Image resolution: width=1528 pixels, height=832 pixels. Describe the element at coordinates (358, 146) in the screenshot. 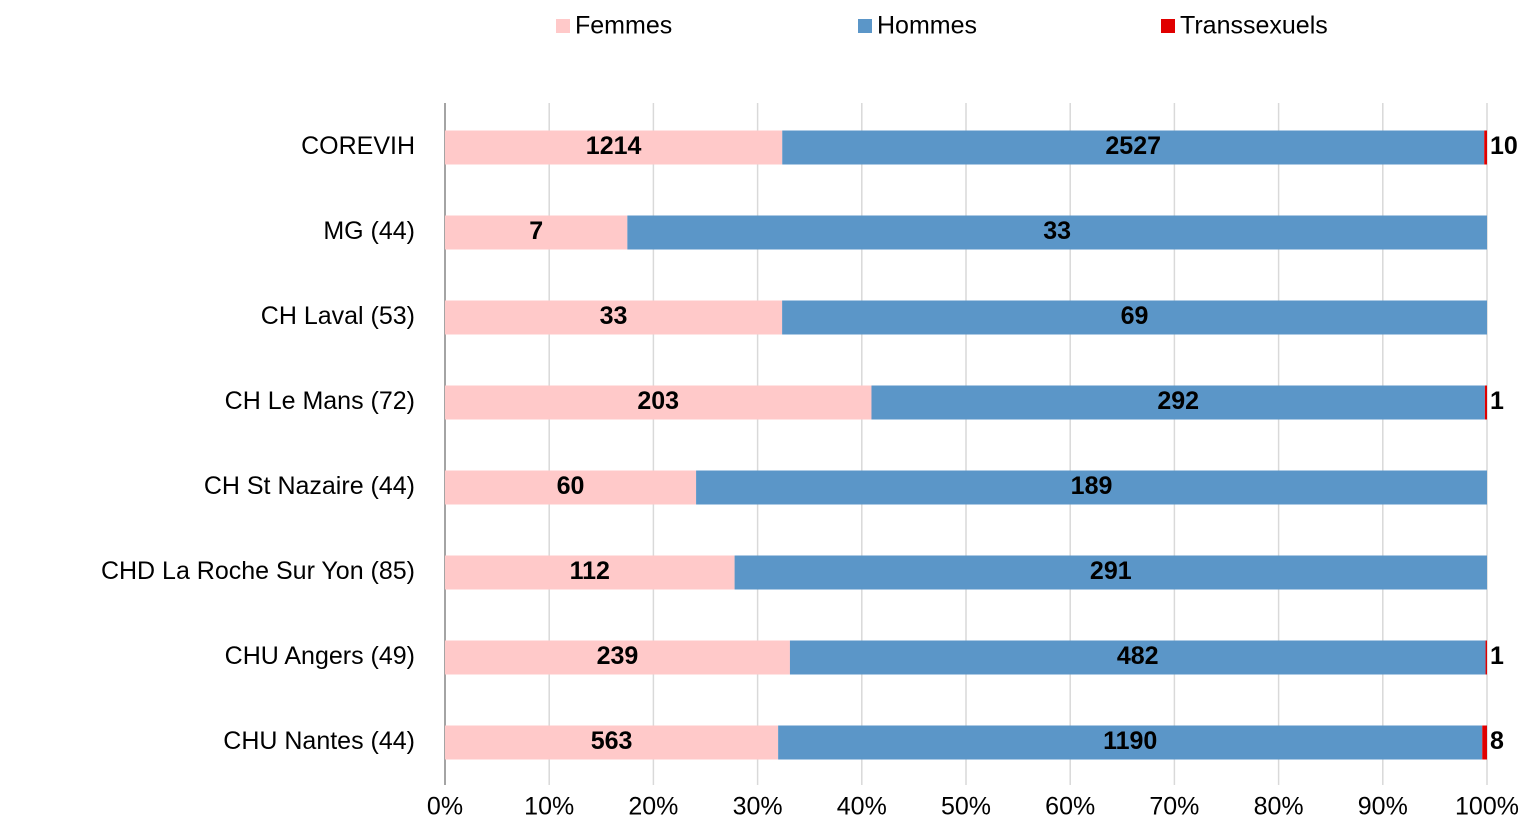

I see `category-label: COREVIH` at that location.